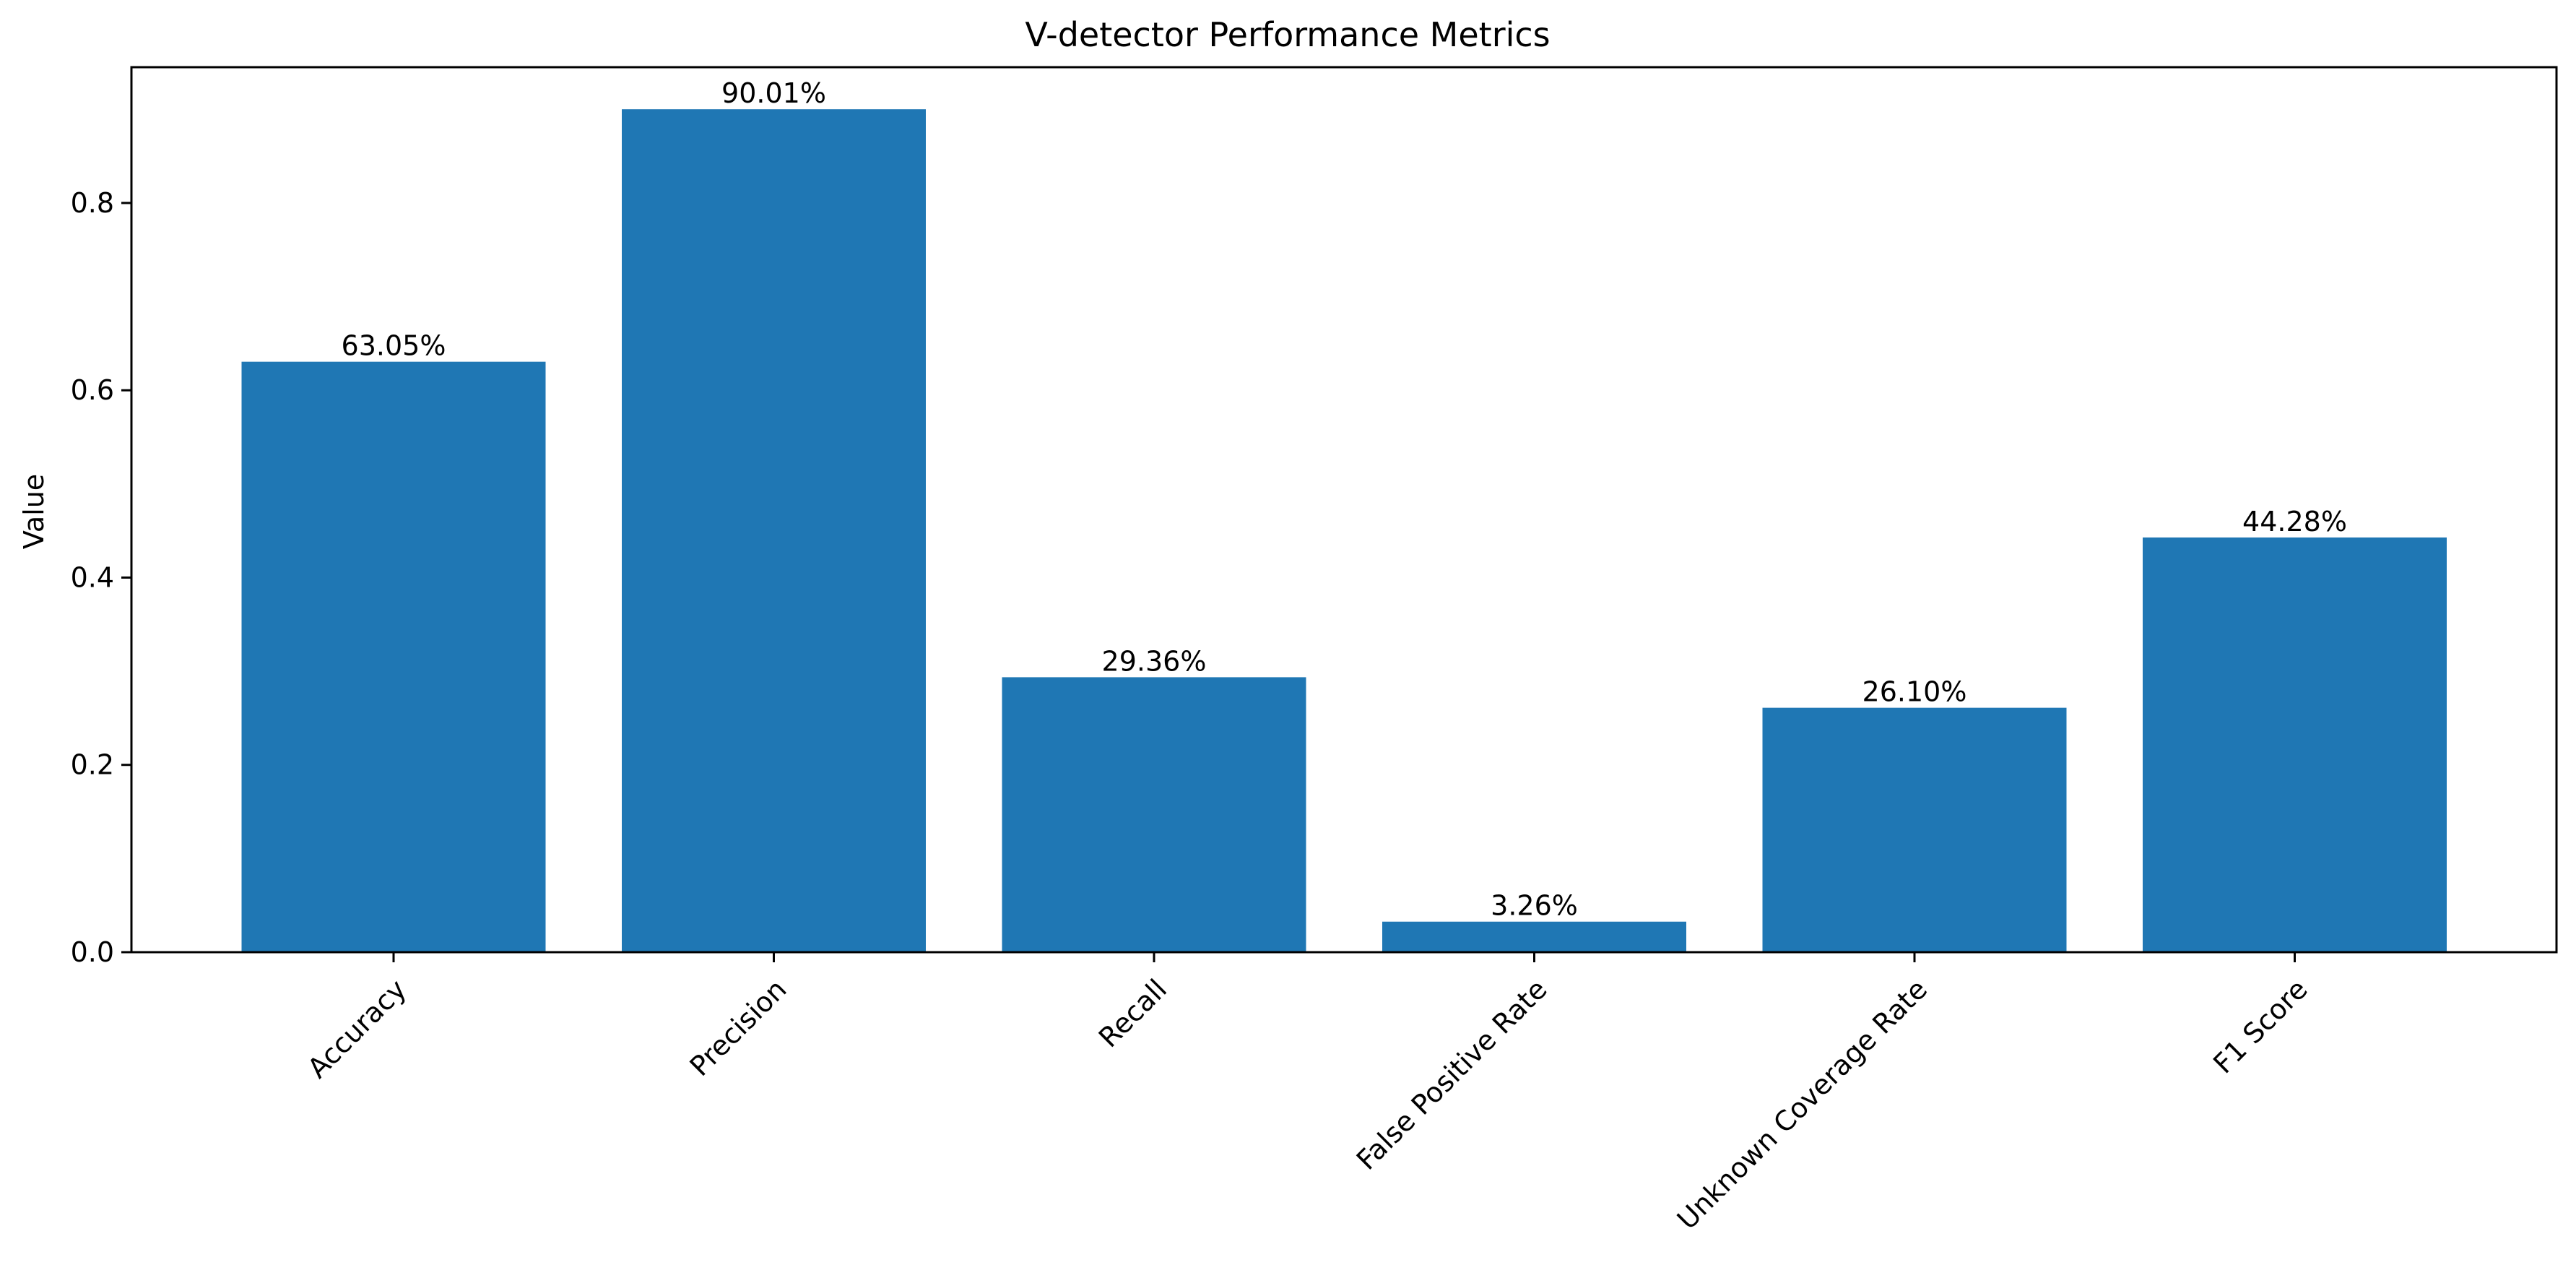 This screenshot has height=1278, width=2576. What do you see at coordinates (1133, 1013) in the screenshot?
I see `x-tick-label-recall: Recall` at bounding box center [1133, 1013].